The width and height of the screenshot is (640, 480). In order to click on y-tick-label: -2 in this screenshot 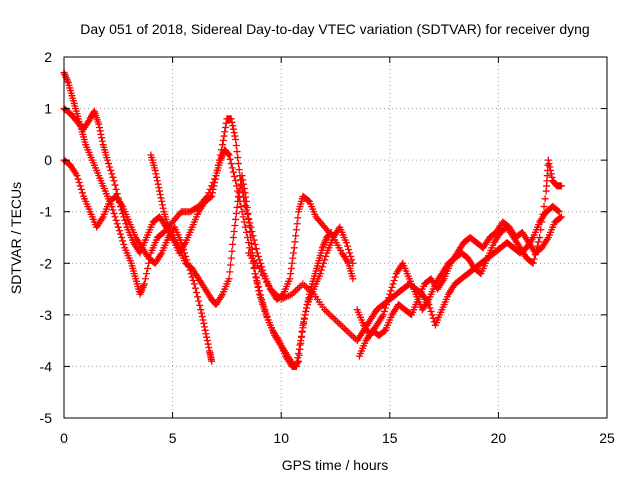, I will do `click(46, 263)`.